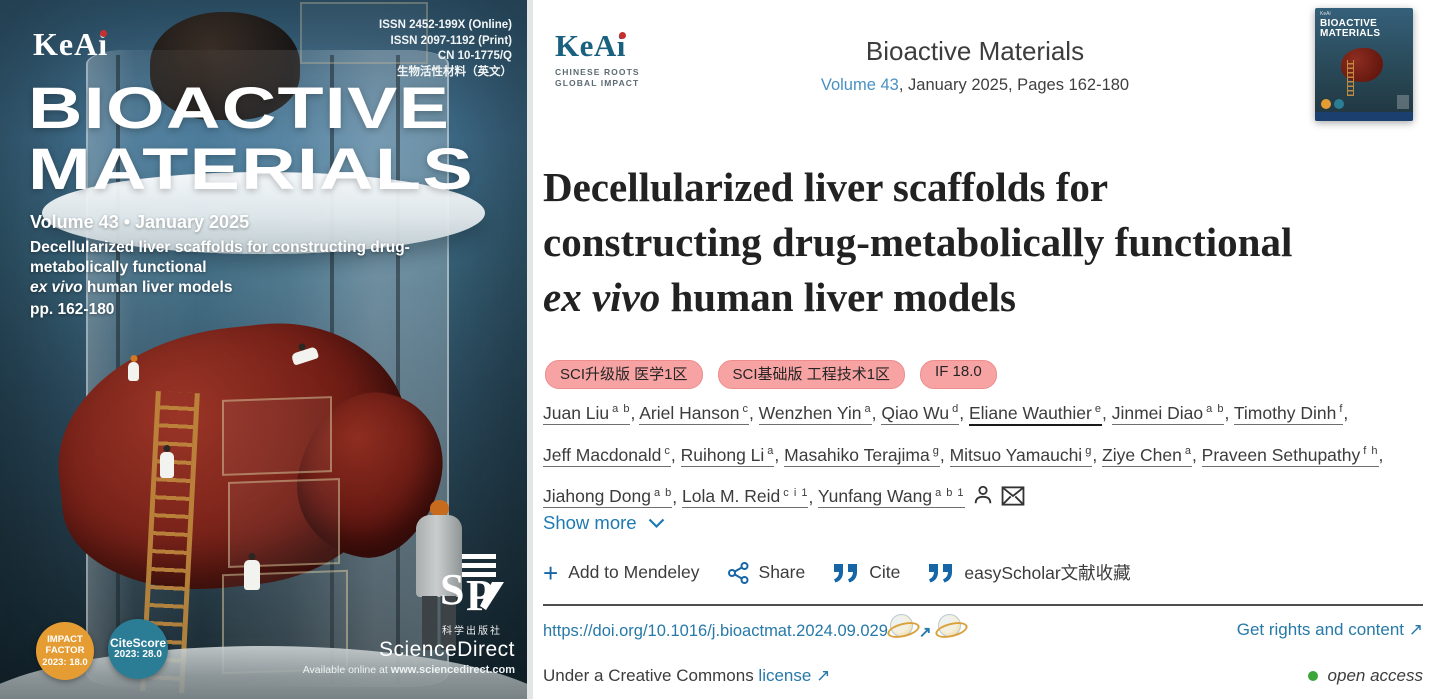 The image size is (1437, 699). Describe the element at coordinates (656, 523) in the screenshot. I see `chevron-down-icon` at that location.